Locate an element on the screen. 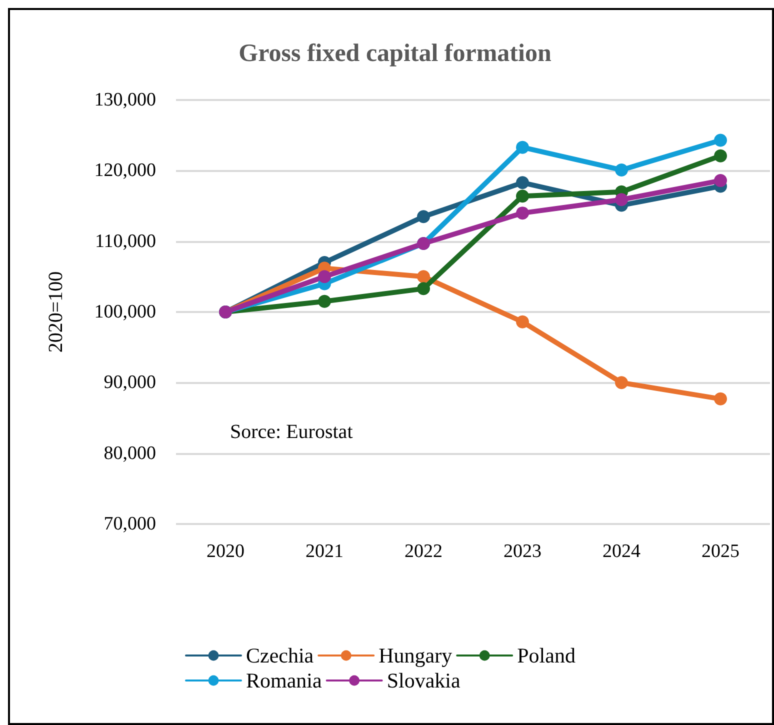 The image size is (774, 725). y-tick-label: 70,000 is located at coordinates (130, 524).